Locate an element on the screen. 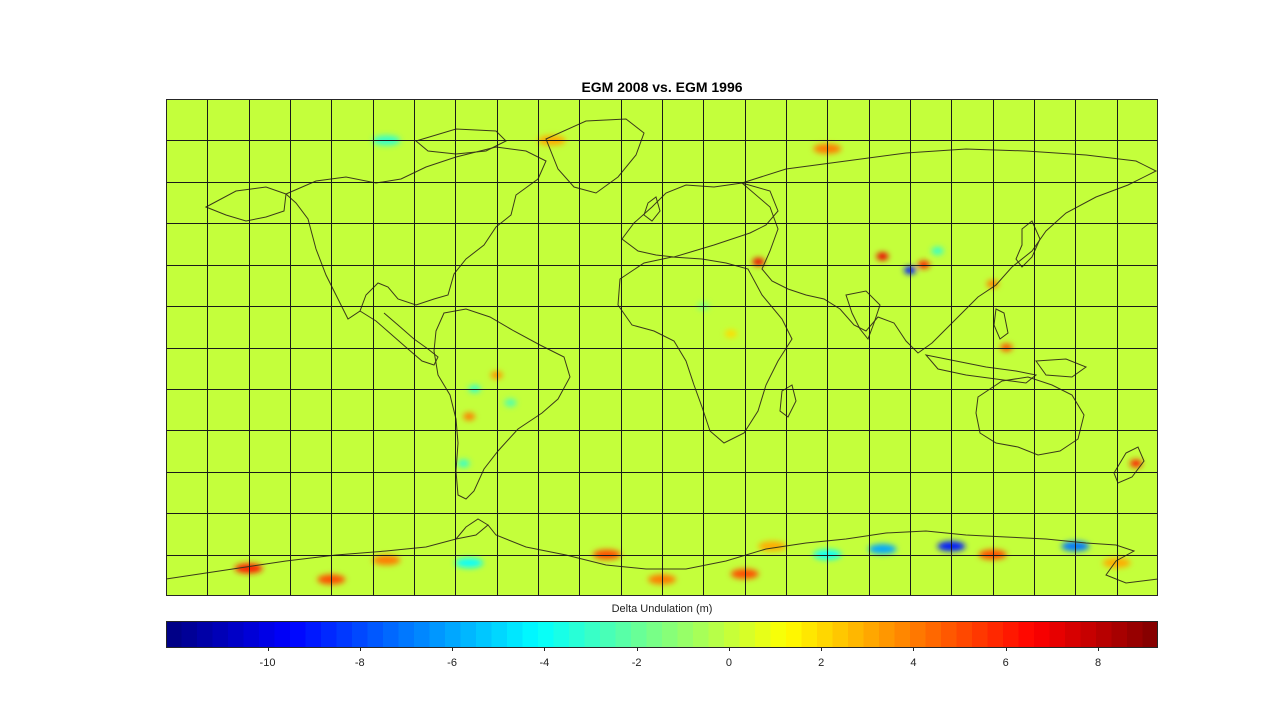 This screenshot has height=720, width=1280. coastline-arctic-islands is located at coordinates (460, 141).